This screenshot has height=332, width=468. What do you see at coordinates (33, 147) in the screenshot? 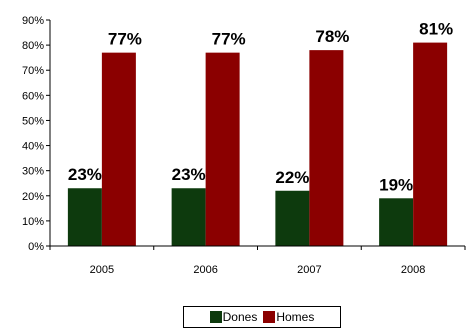
I see `y-tick-label: 40%` at bounding box center [33, 147].